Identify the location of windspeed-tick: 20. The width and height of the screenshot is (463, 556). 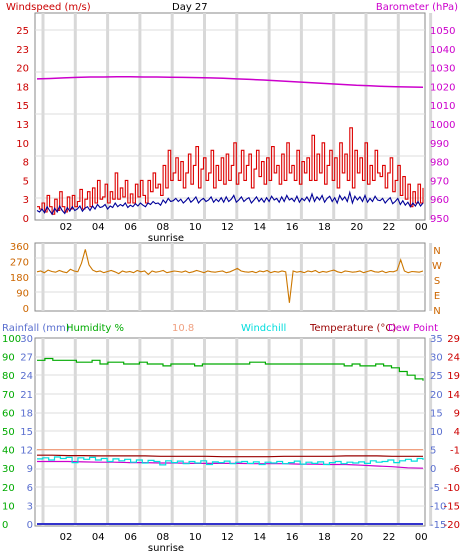
(22, 69).